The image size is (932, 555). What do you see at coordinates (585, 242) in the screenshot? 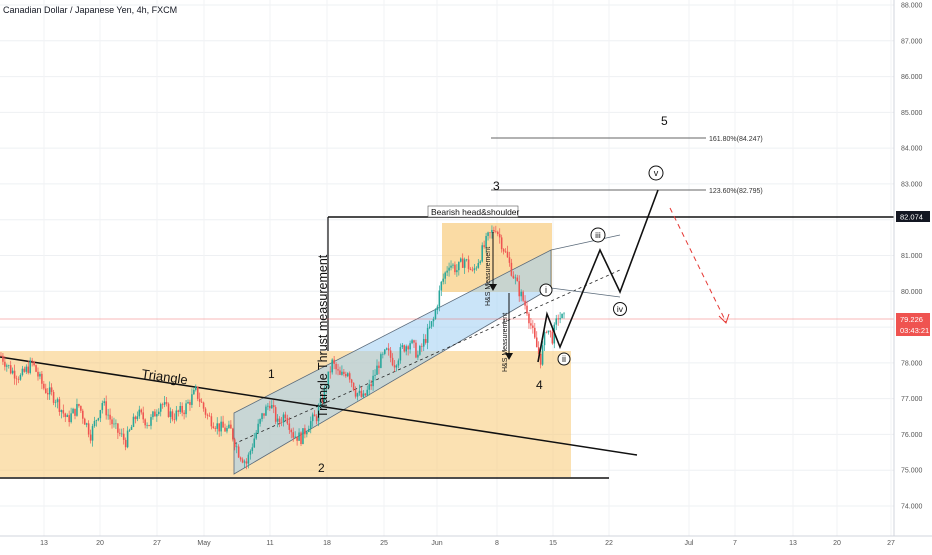
I see `channel-upper-extension` at bounding box center [585, 242].